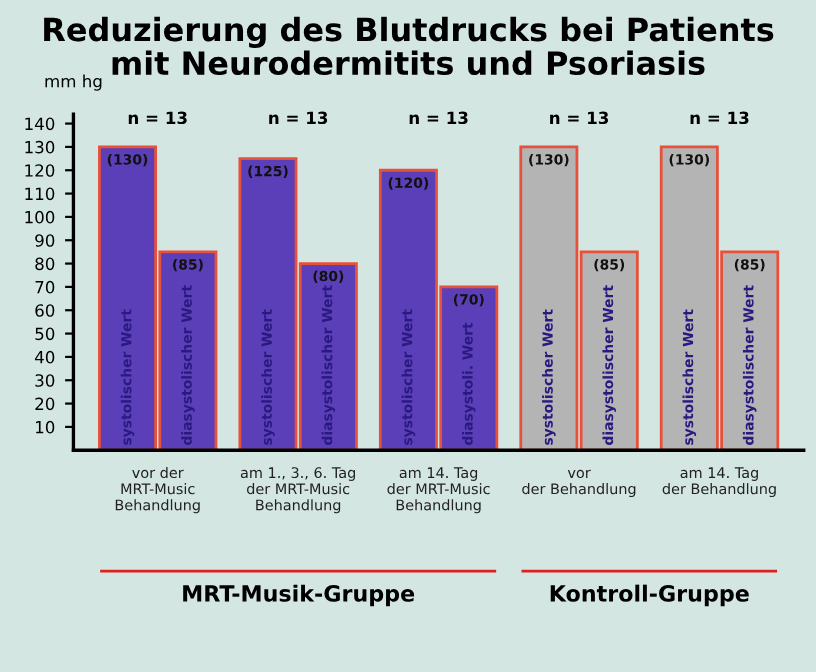 Image resolution: width=816 pixels, height=672 pixels. What do you see at coordinates (45, 334) in the screenshot?
I see `y-tick-label: 50` at bounding box center [45, 334].